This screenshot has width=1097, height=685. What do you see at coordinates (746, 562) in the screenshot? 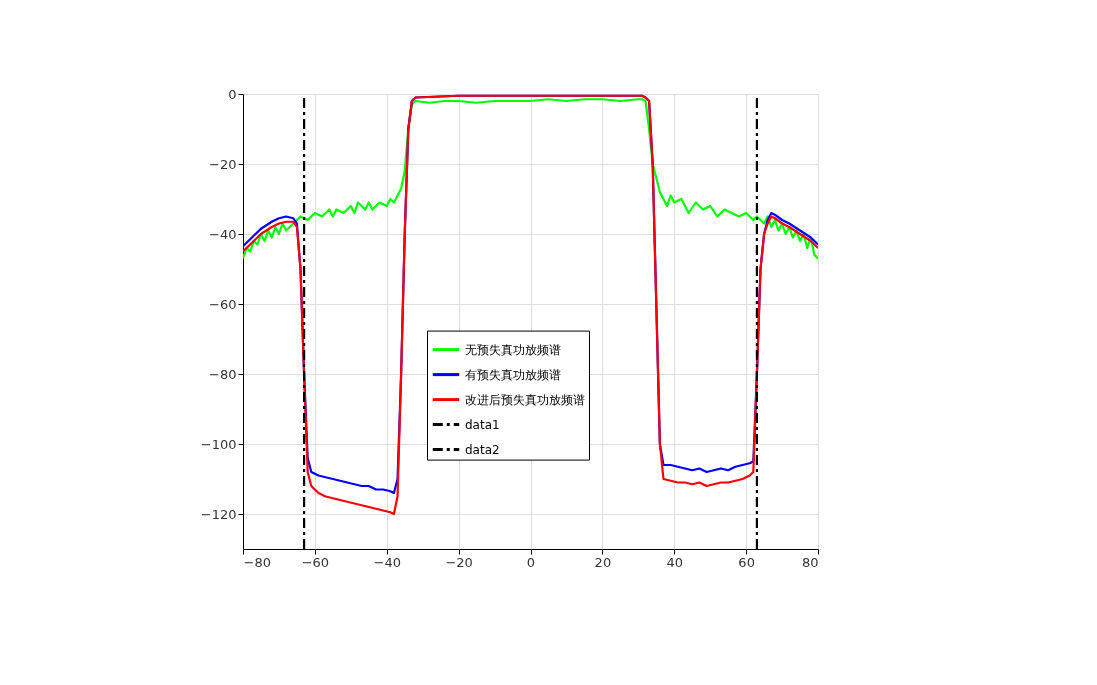
I see `x-tick-label: 60` at bounding box center [746, 562].